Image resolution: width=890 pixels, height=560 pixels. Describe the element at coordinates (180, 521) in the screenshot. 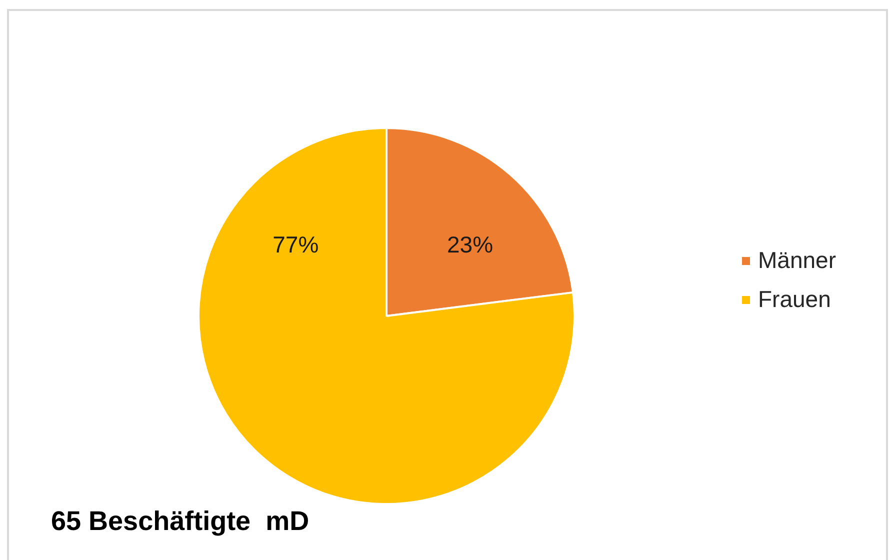

I see `text: 65 Beschäftigte mD` at that location.